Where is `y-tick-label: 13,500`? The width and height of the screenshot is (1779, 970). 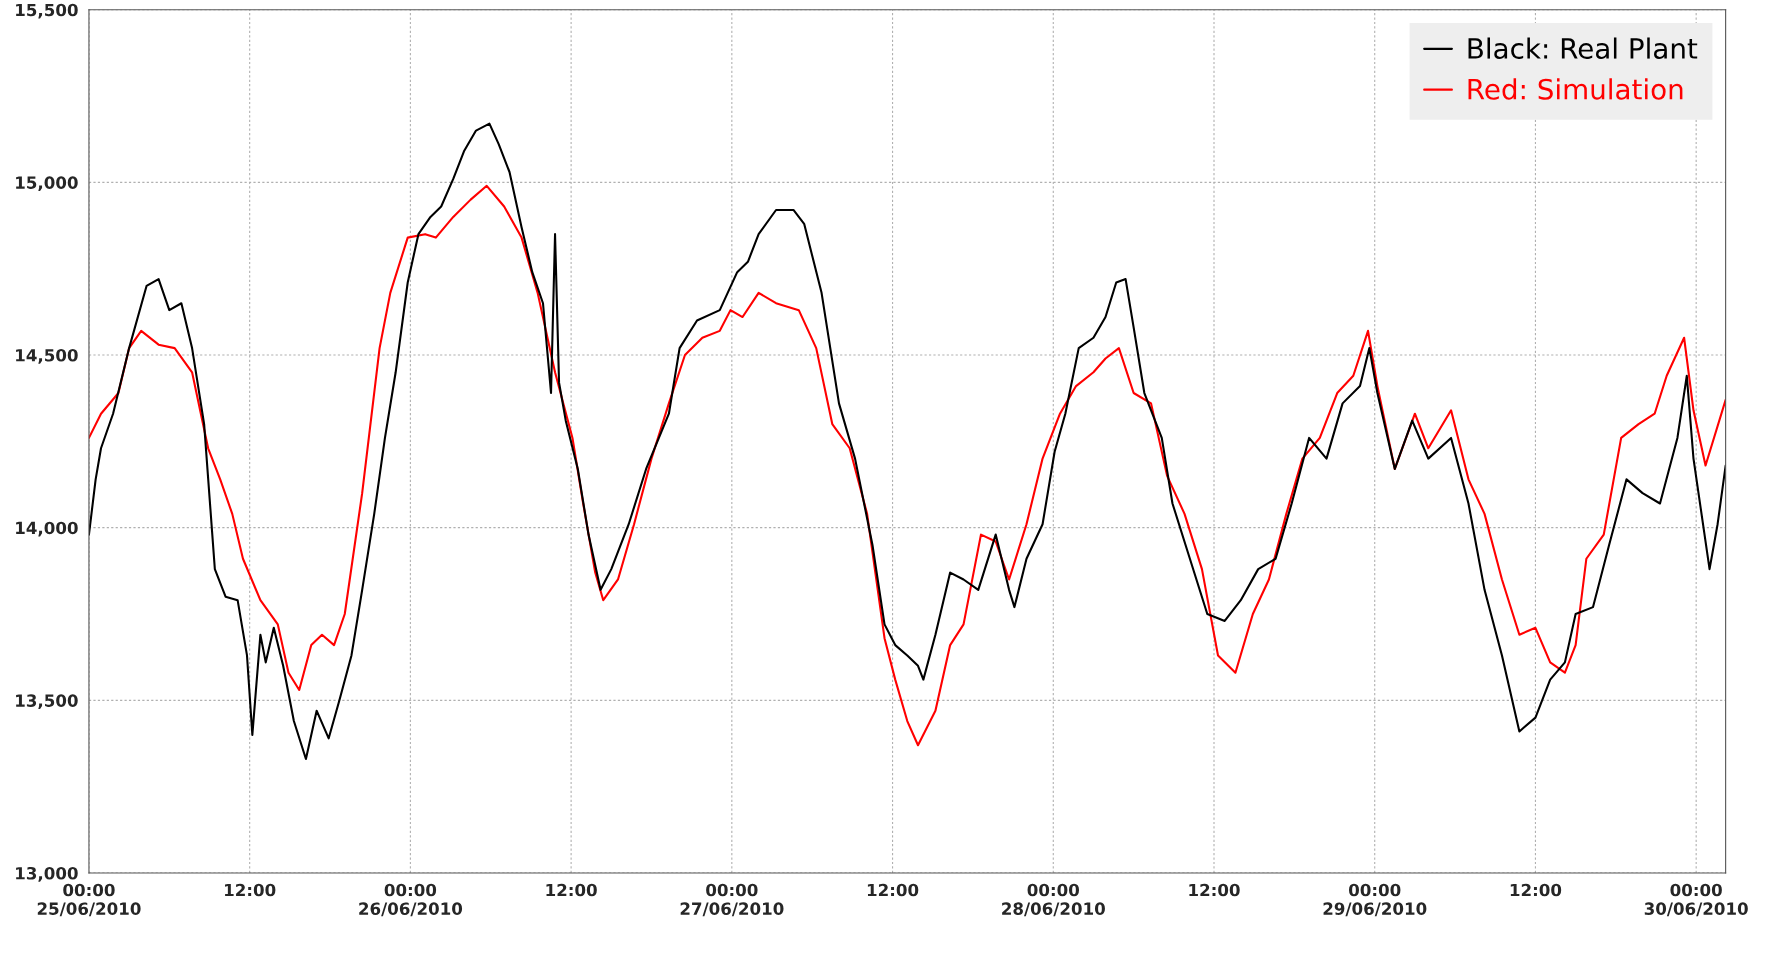 y-tick-label: 13,500 is located at coordinates (47, 702).